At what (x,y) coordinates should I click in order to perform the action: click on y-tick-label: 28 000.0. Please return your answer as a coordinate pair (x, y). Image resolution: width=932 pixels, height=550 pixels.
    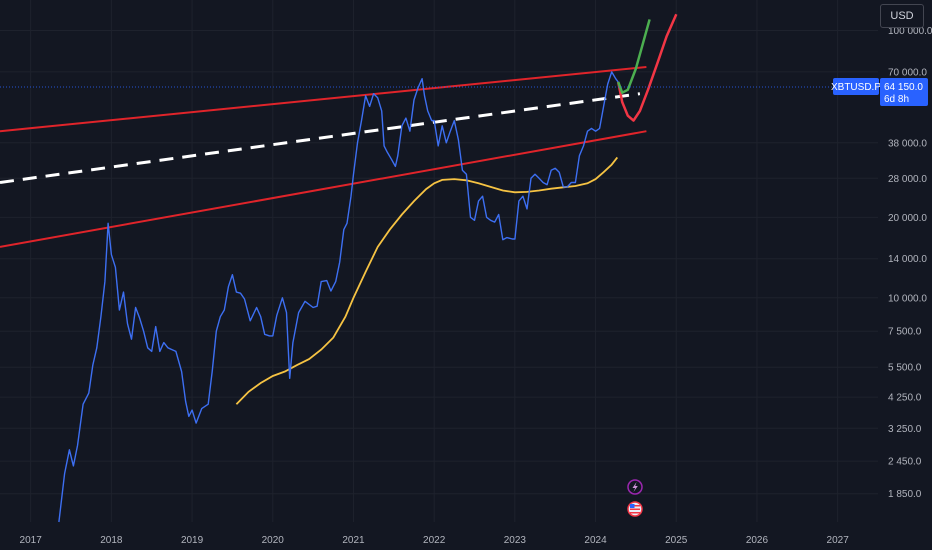
    Looking at the image, I should click on (907, 179).